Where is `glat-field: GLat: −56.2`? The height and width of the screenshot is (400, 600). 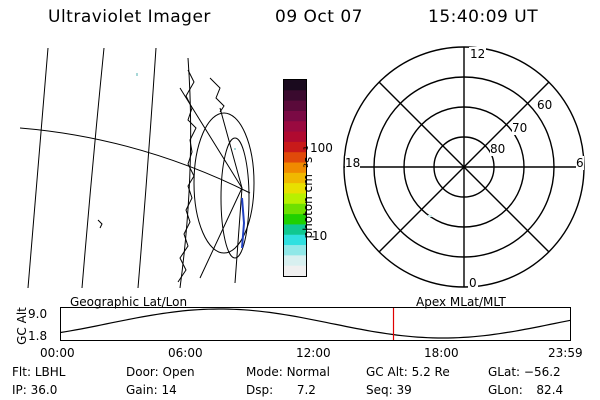 glat-field: GLat: −56.2 is located at coordinates (524, 372).